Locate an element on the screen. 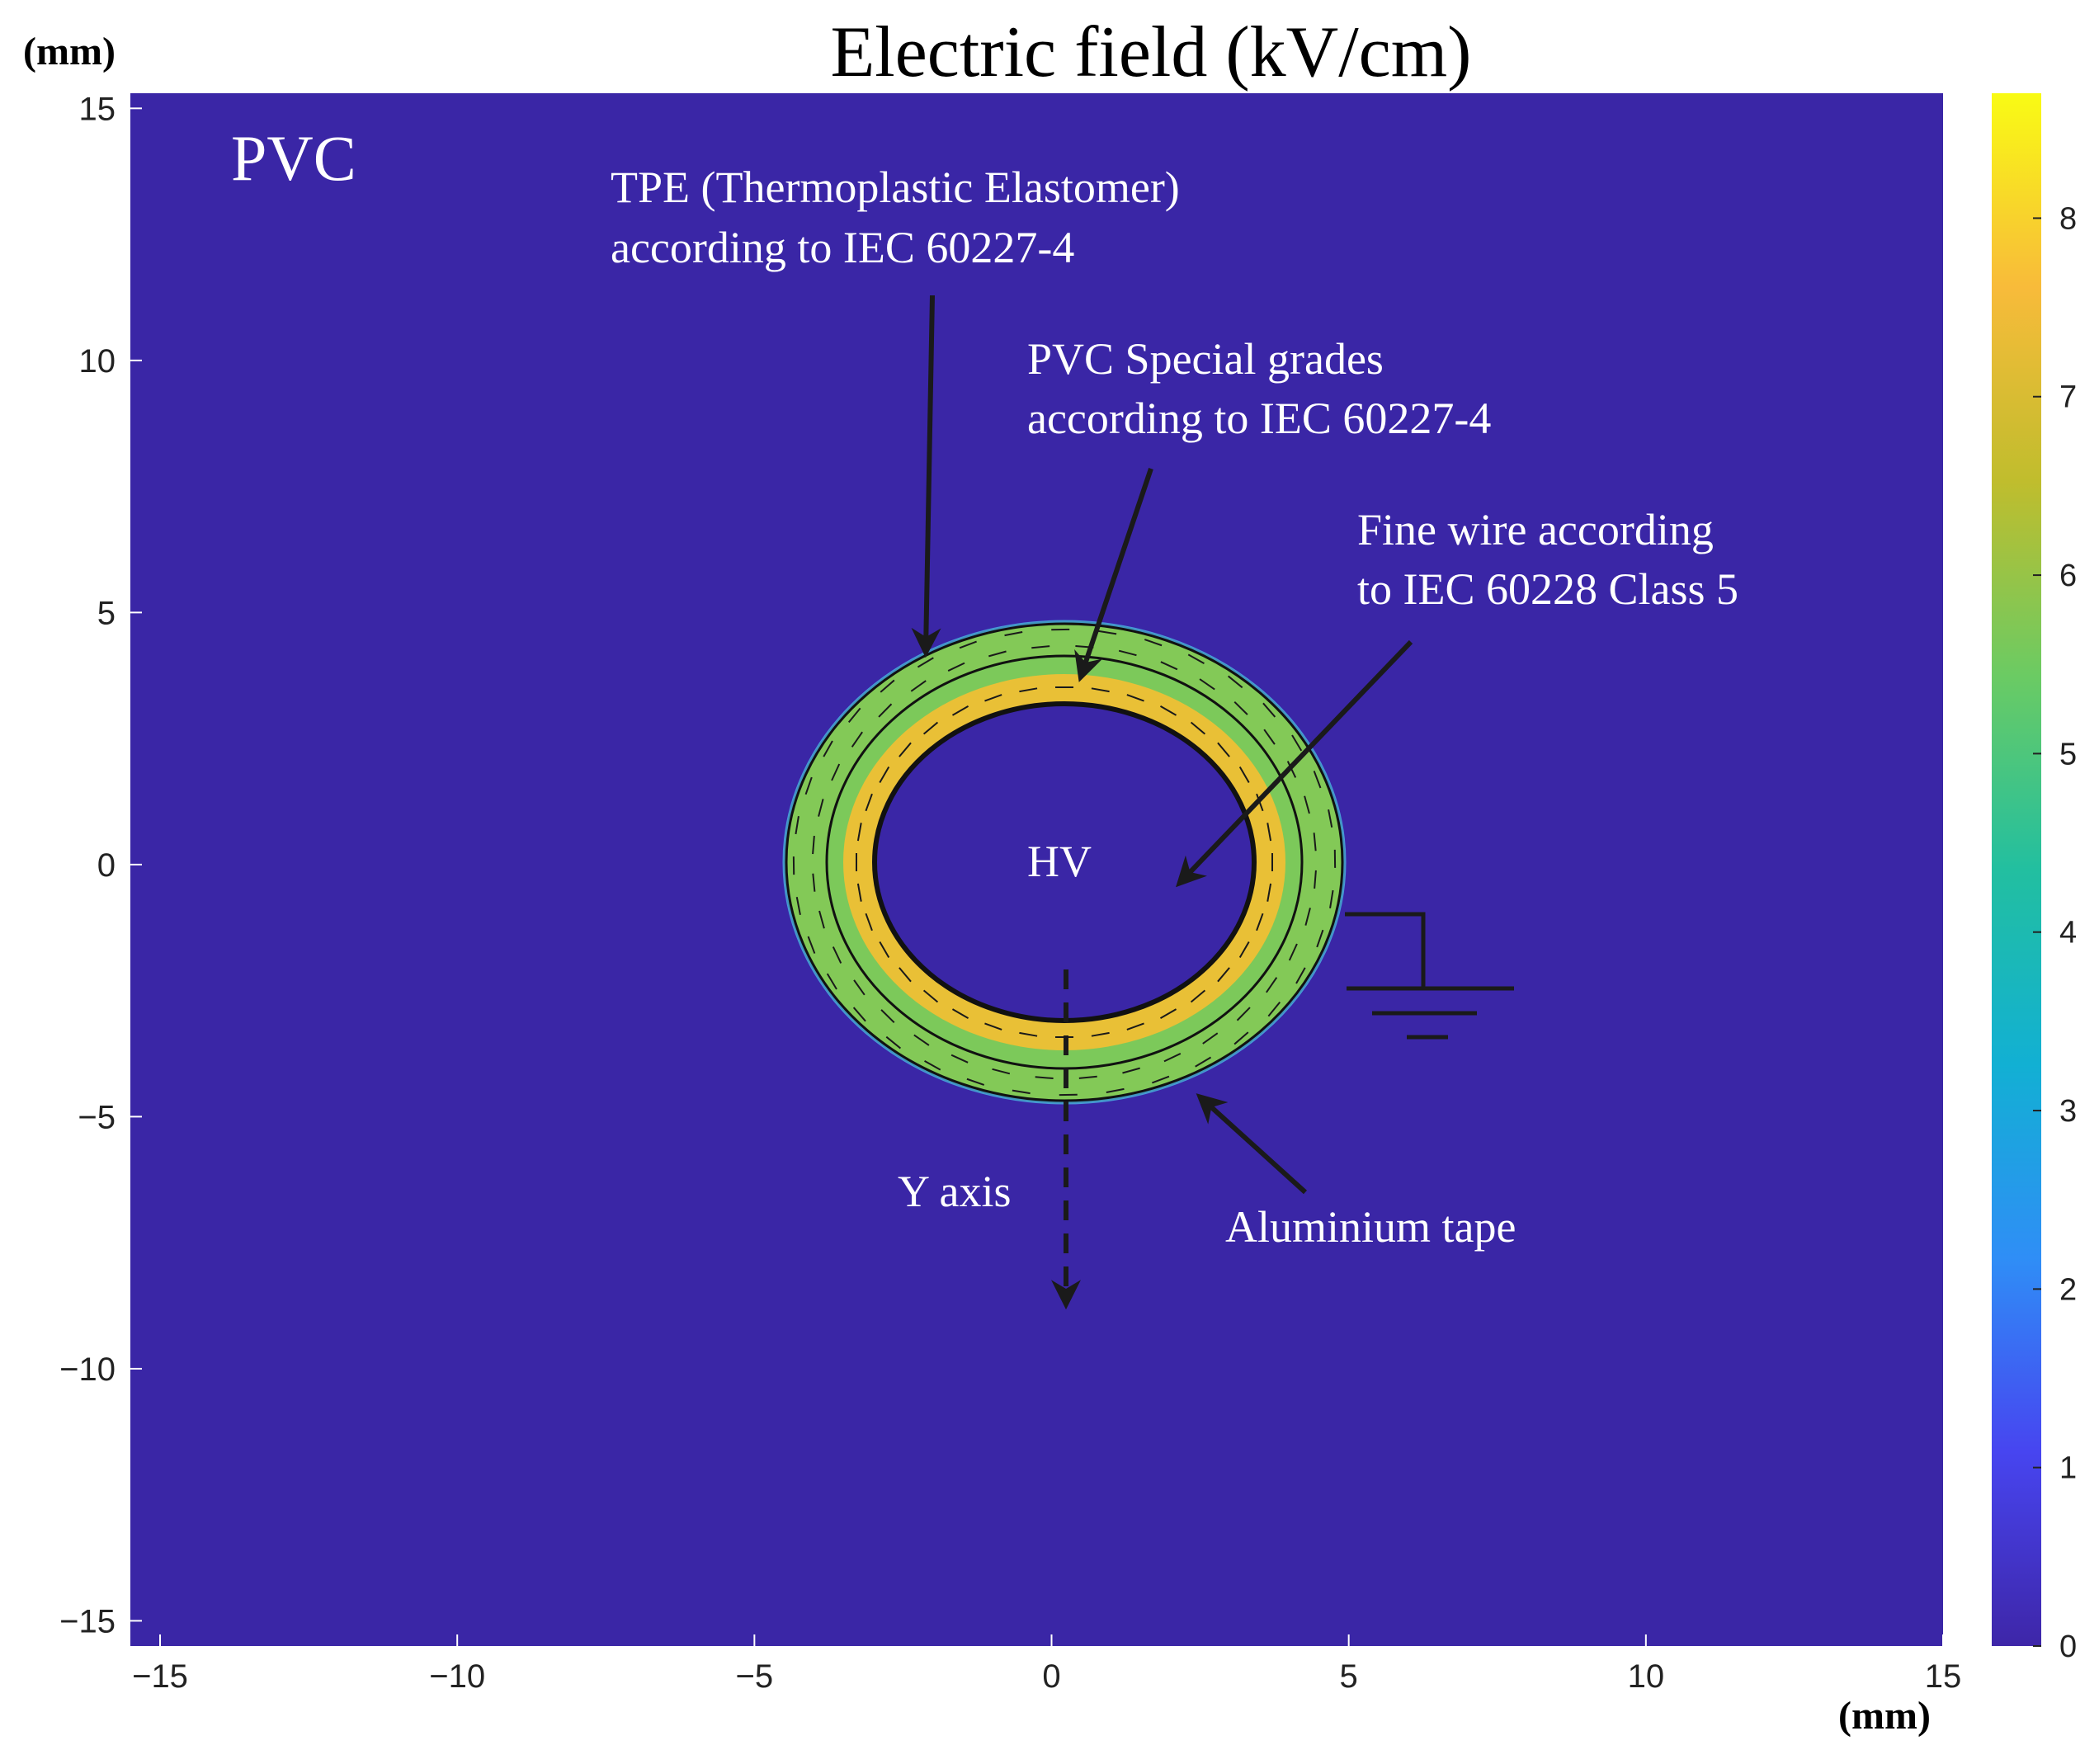  x-tick-label: −15 is located at coordinates (160, 1676).